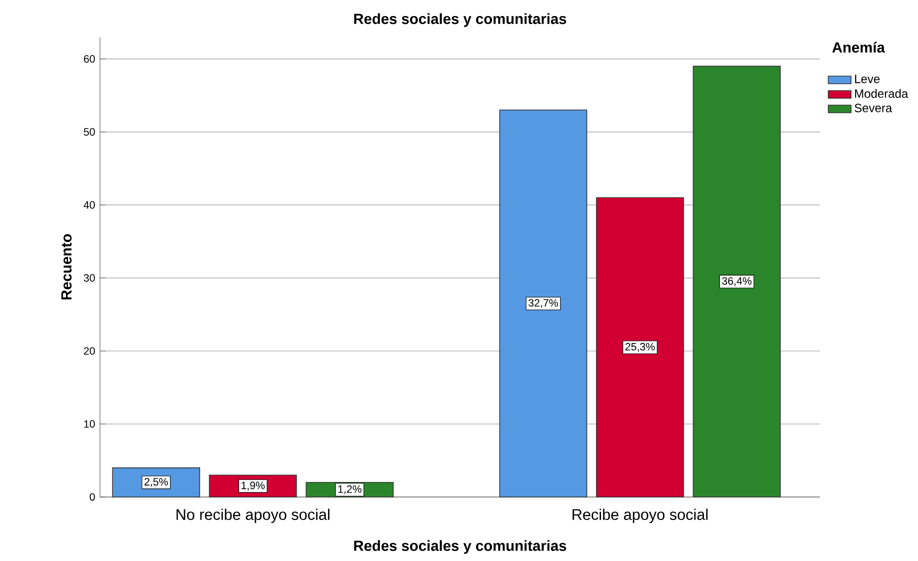  I want to click on y-tick-label: 60, so click(89, 59).